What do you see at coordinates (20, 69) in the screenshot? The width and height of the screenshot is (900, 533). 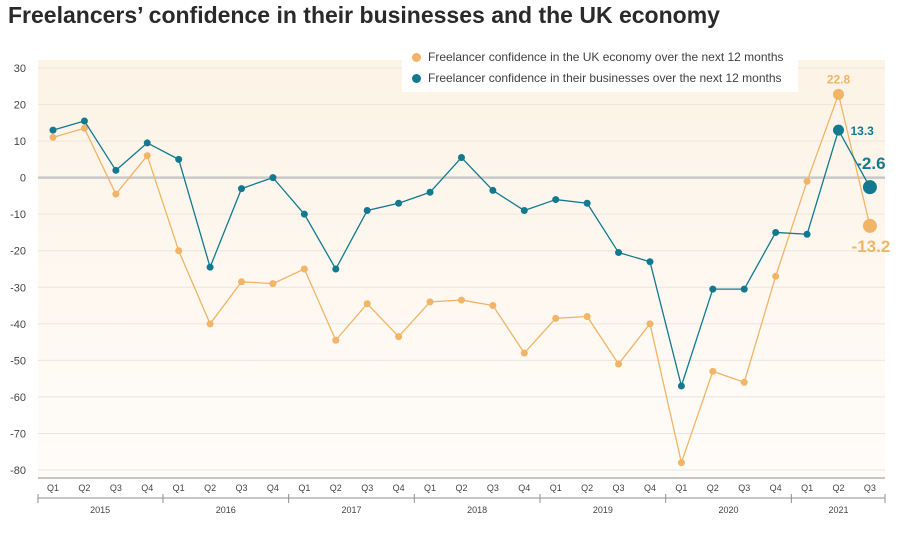 I see `y-tick-label: 30` at bounding box center [20, 69].